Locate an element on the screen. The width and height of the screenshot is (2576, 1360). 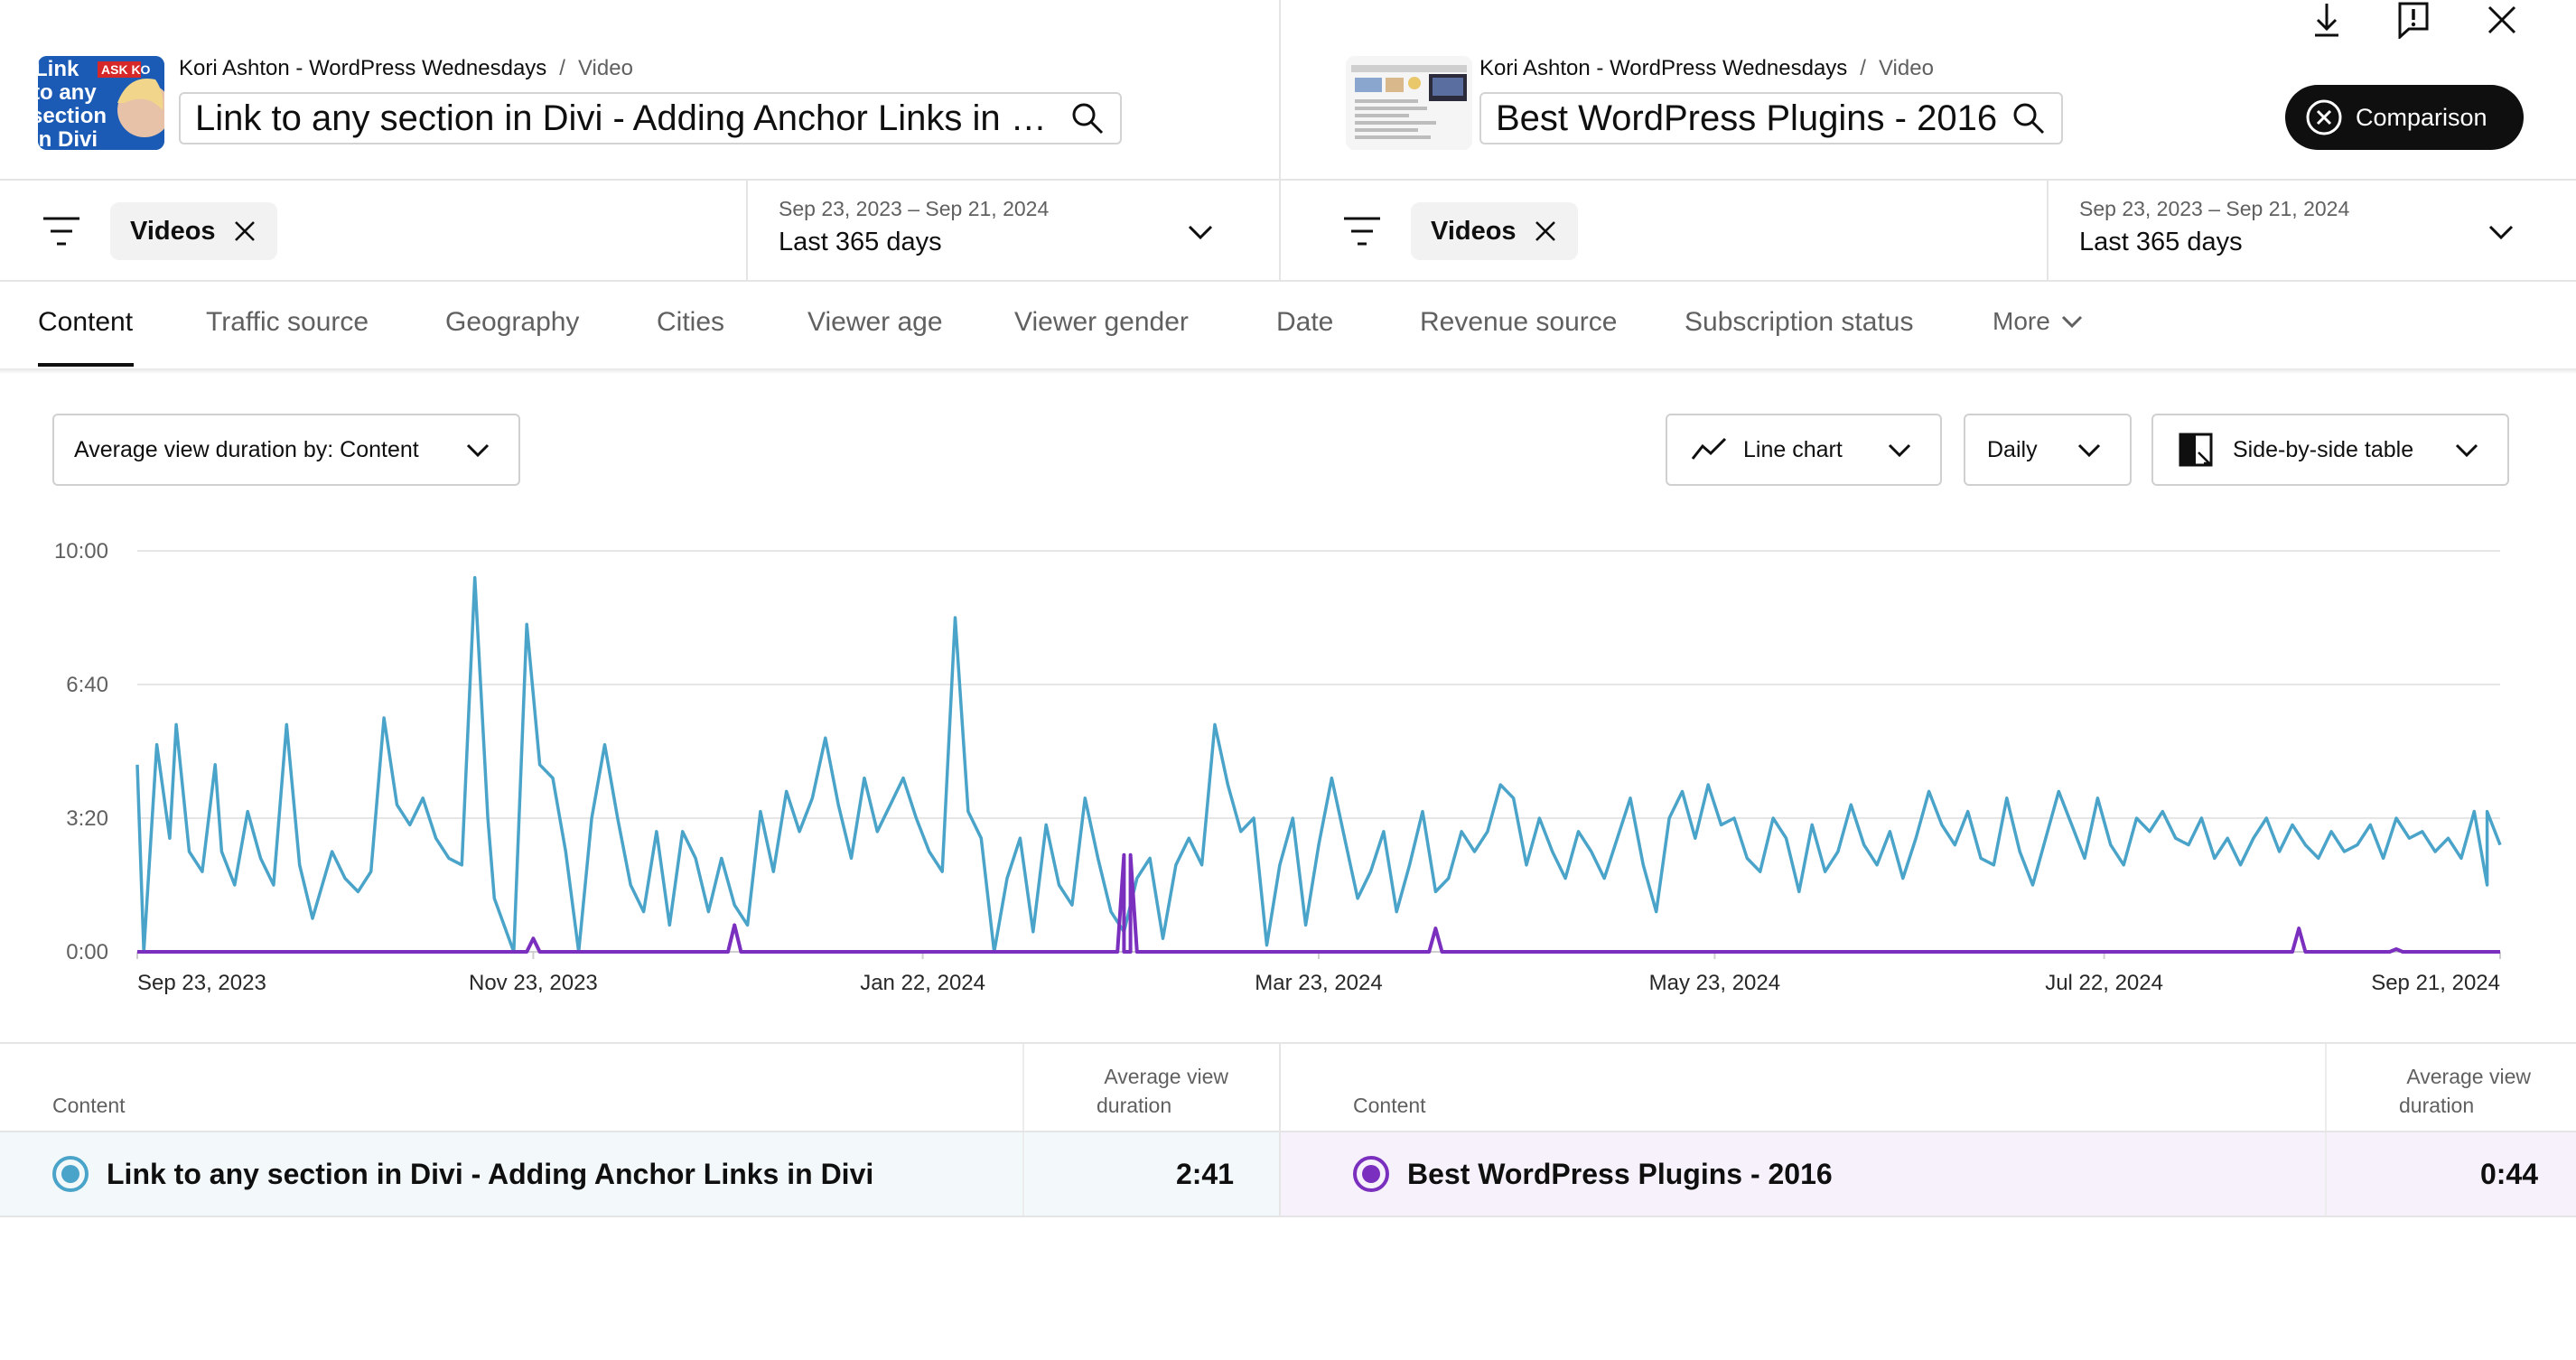
granularity-label: Daily is located at coordinates (2012, 449).